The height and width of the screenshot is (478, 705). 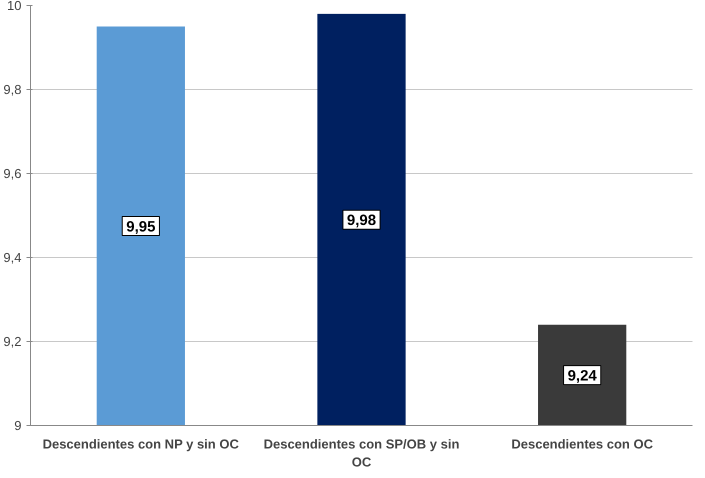 What do you see at coordinates (12, 257) in the screenshot?
I see `y-tick-label: 9,4` at bounding box center [12, 257].